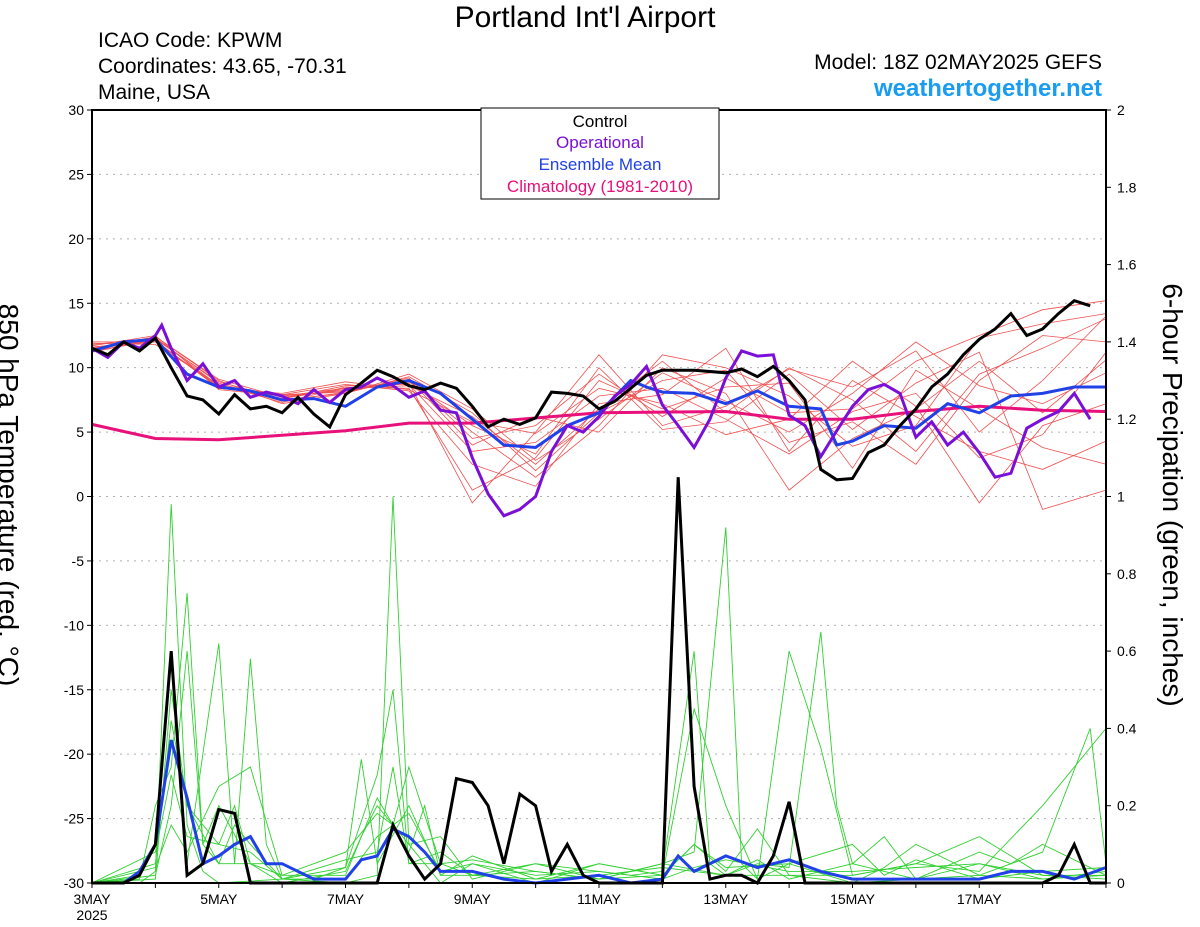 The height and width of the screenshot is (927, 1200). What do you see at coordinates (853, 899) in the screenshot?
I see `x-tick-label: 15MAY` at bounding box center [853, 899].